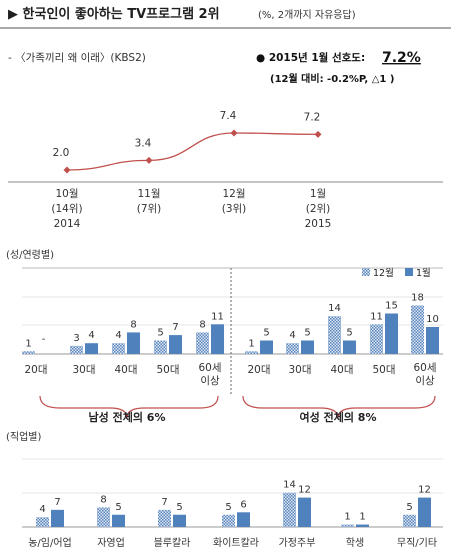  I want to click on job-label-jan: 7, so click(57, 502).